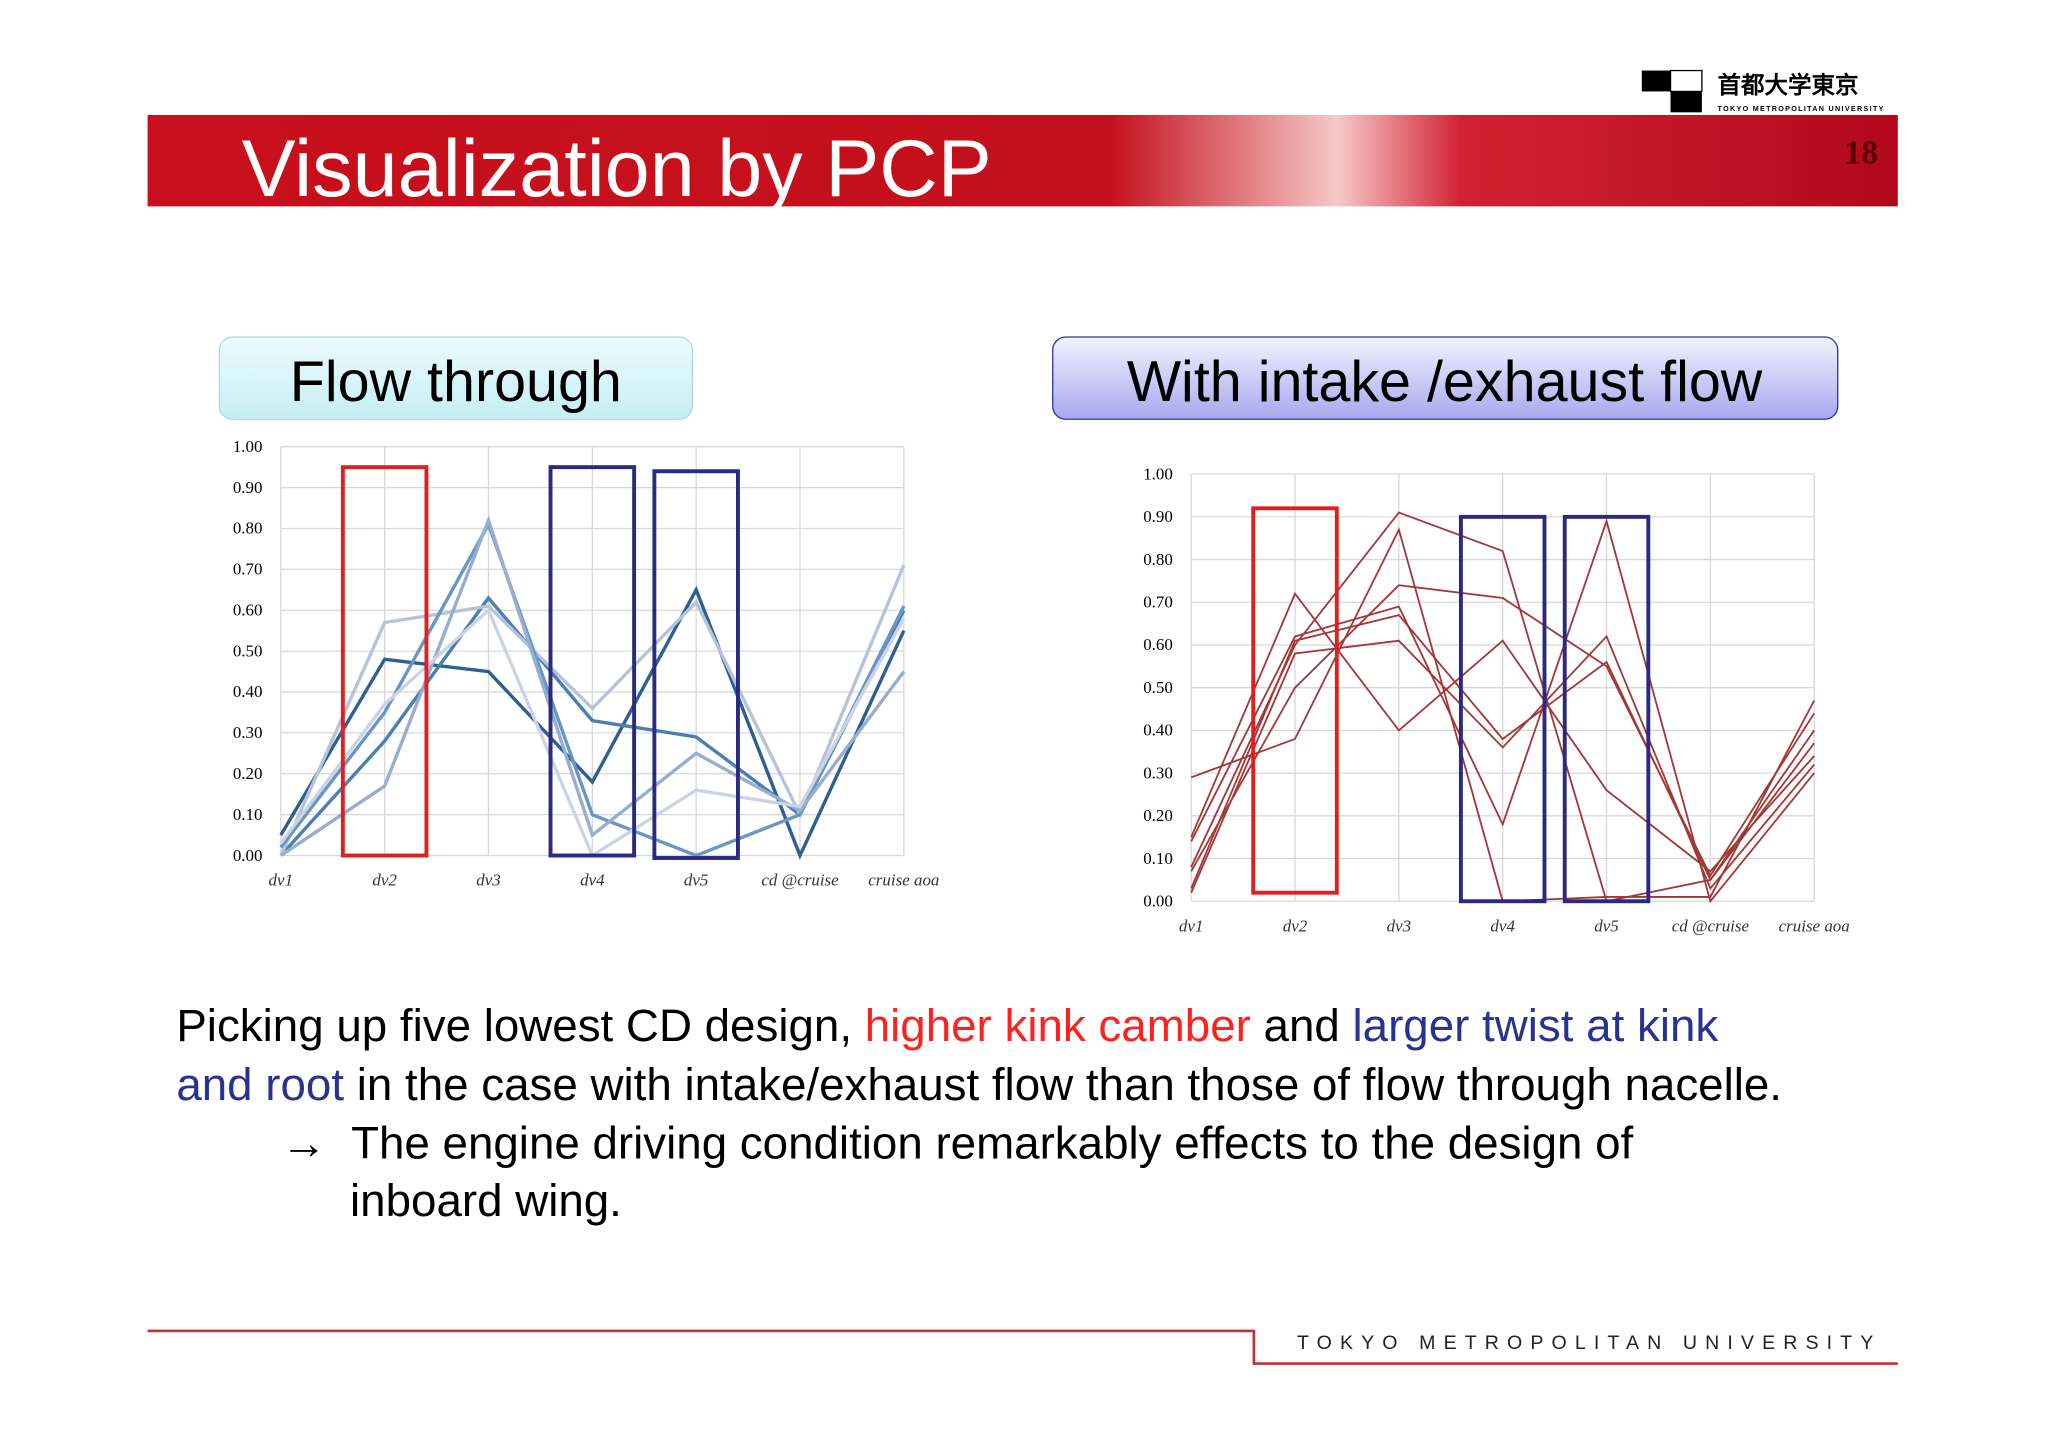 The image size is (2048, 1448). Describe the element at coordinates (1788, 84) in the screenshot. I see `logo-text: 首都大学東京` at that location.